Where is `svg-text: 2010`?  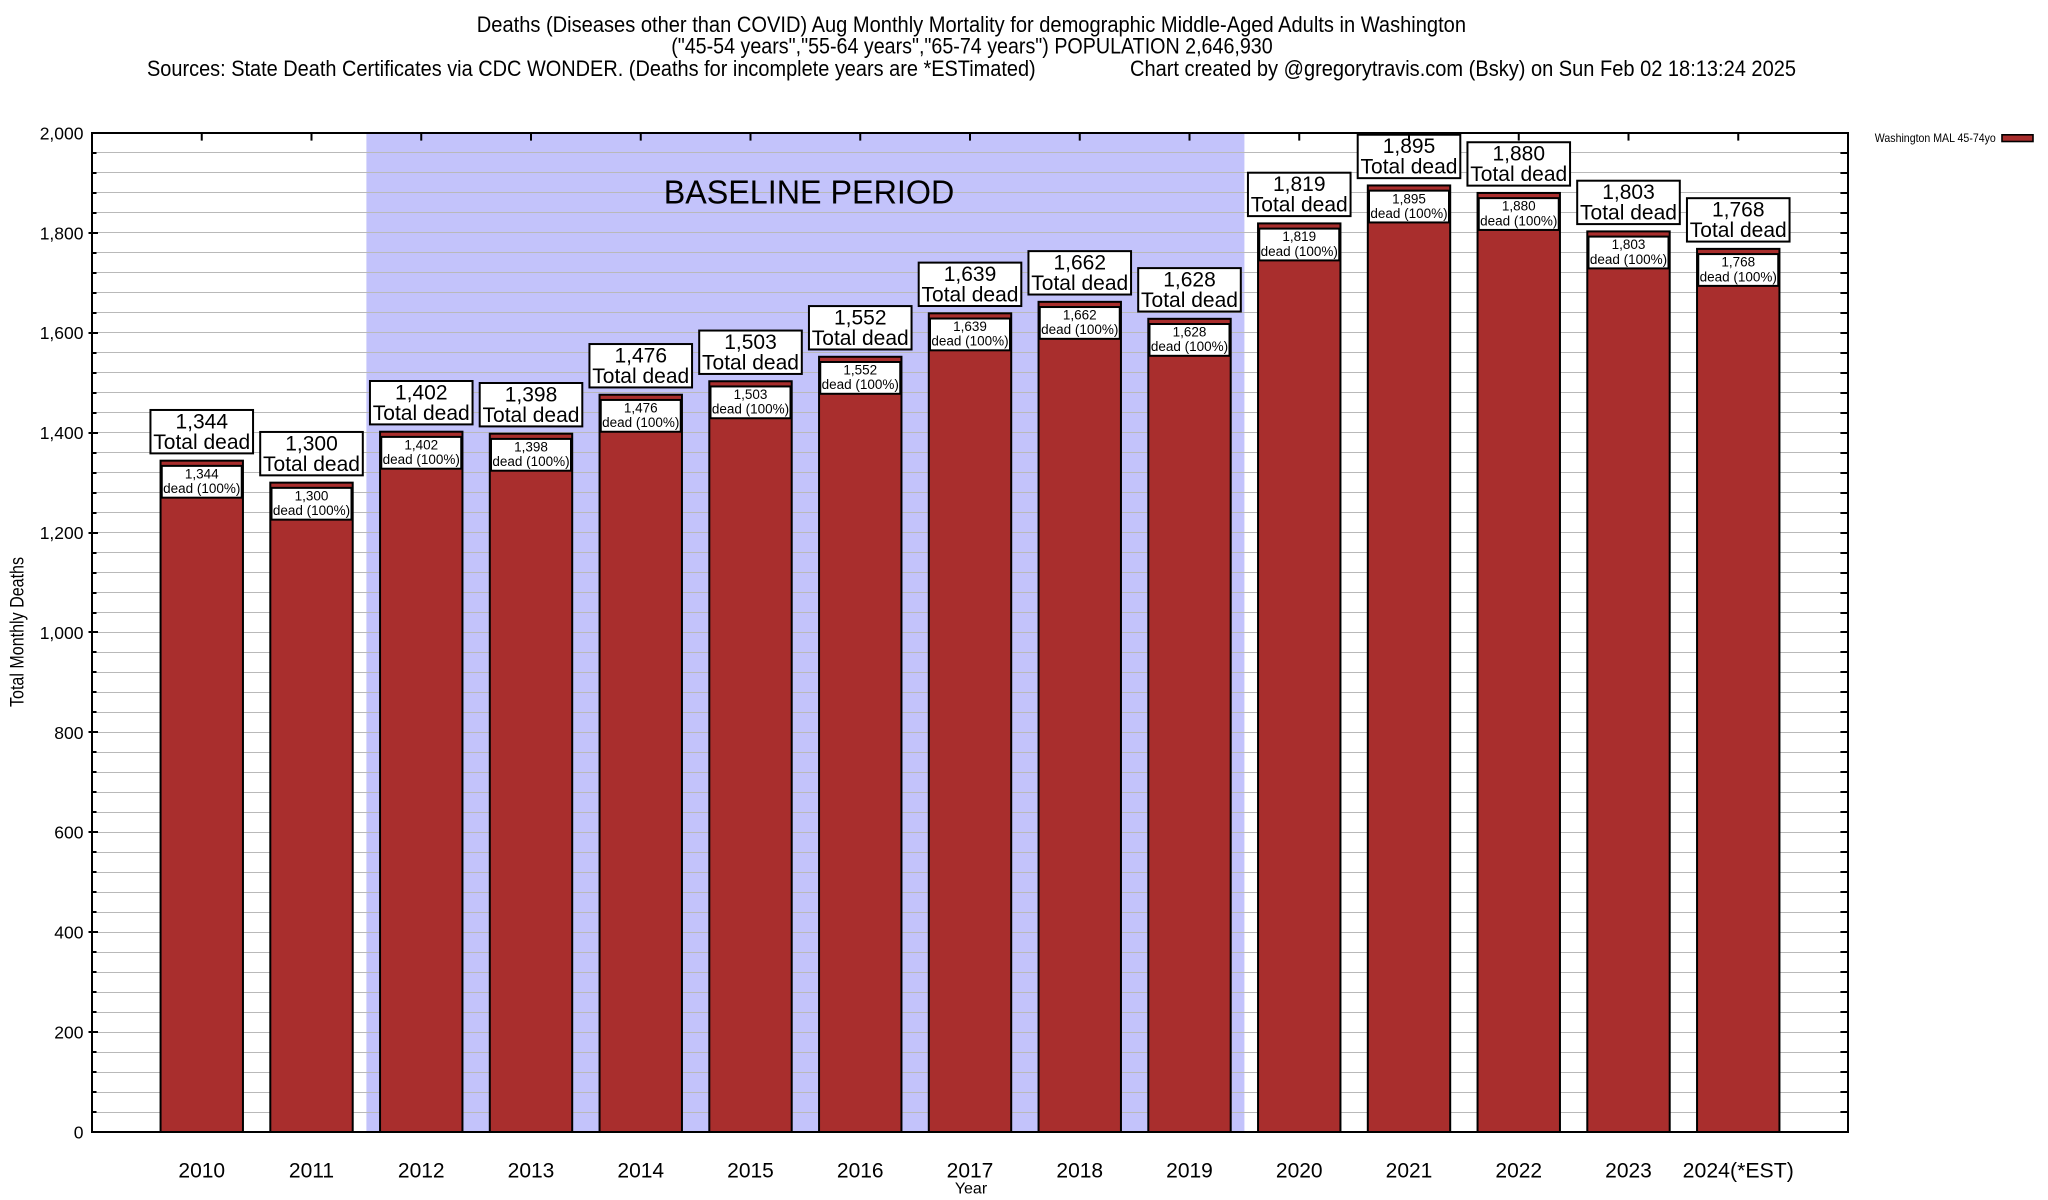 svg-text: 2010 is located at coordinates (201, 1171).